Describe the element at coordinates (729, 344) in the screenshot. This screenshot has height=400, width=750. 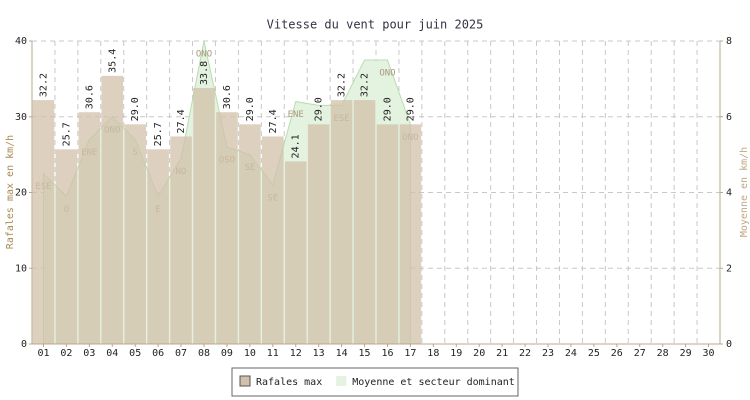
I see `y2-tick-label: 0` at that location.